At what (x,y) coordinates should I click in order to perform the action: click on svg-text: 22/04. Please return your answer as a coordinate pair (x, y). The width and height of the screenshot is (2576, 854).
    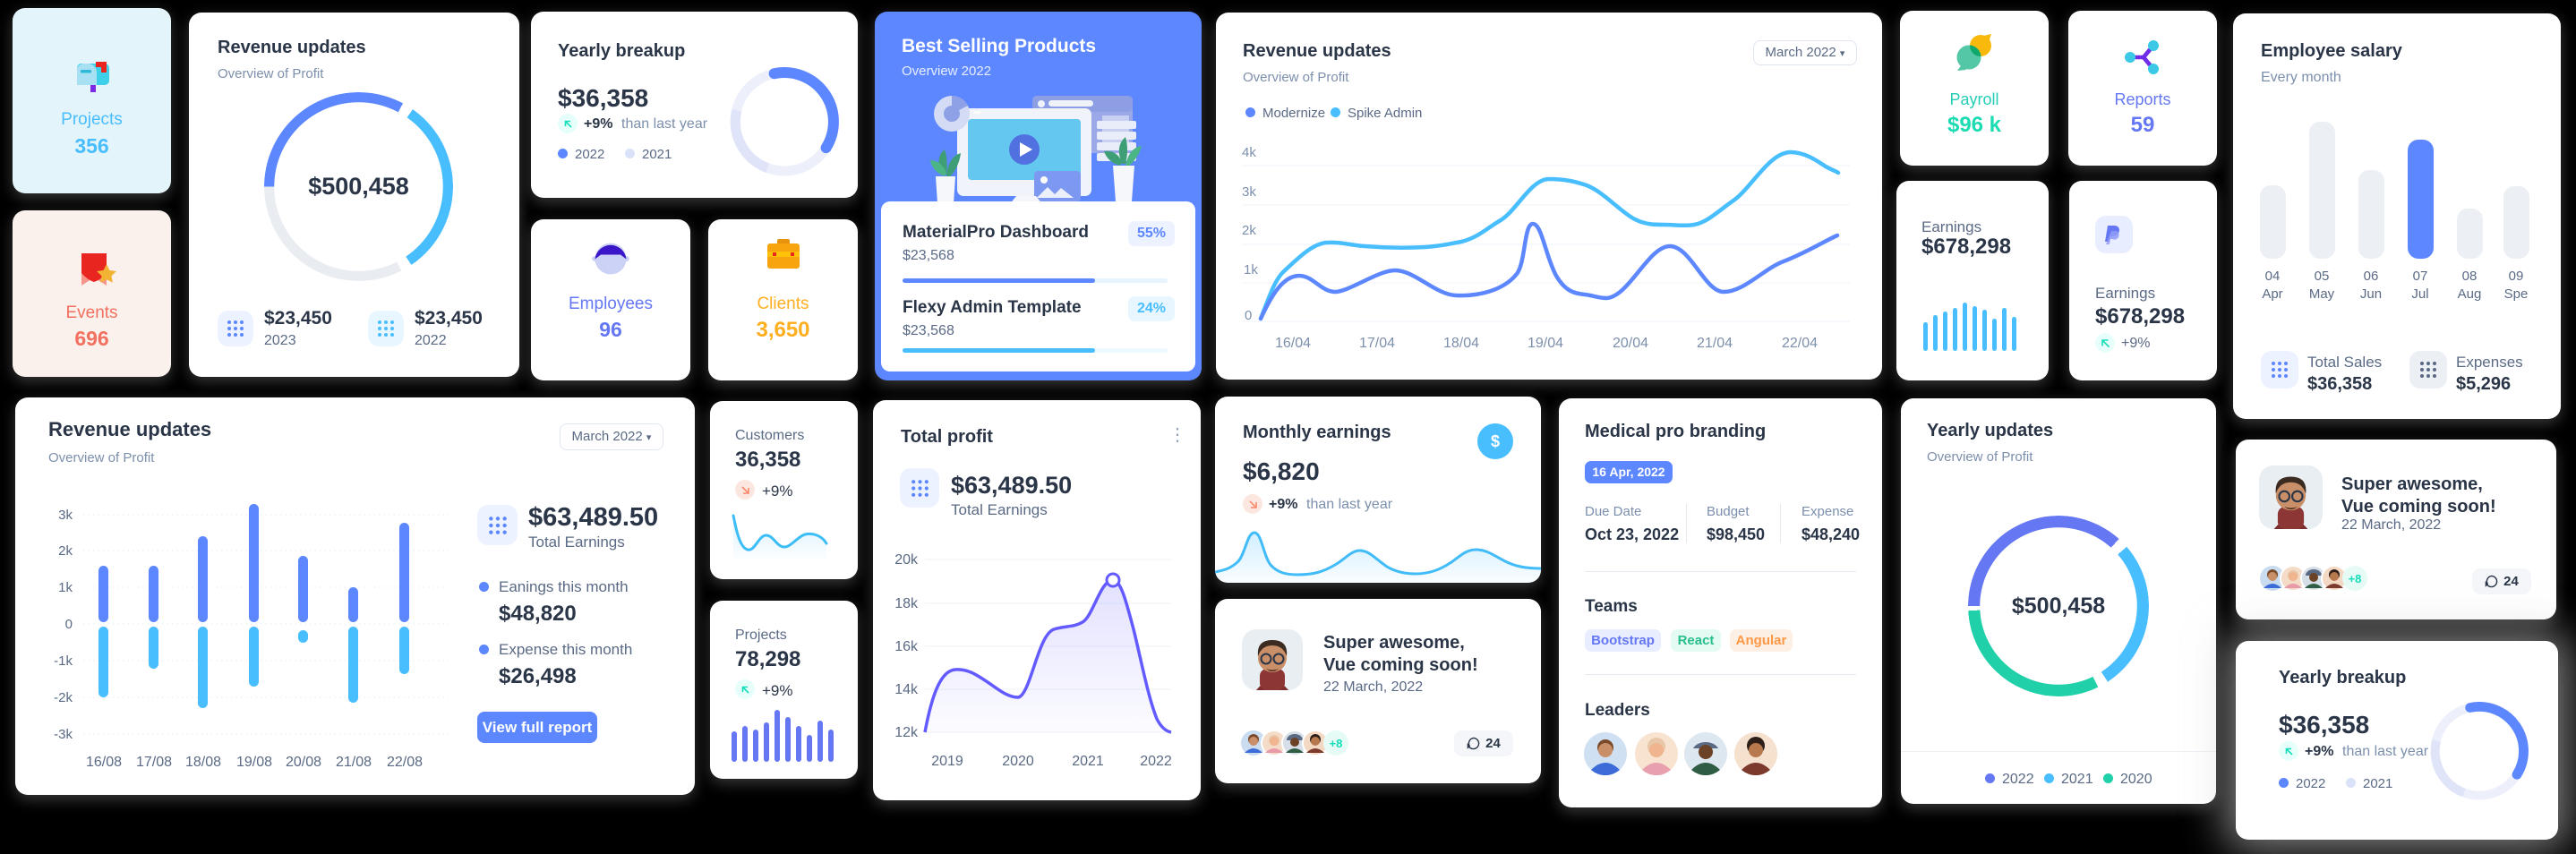
    Looking at the image, I should click on (1800, 343).